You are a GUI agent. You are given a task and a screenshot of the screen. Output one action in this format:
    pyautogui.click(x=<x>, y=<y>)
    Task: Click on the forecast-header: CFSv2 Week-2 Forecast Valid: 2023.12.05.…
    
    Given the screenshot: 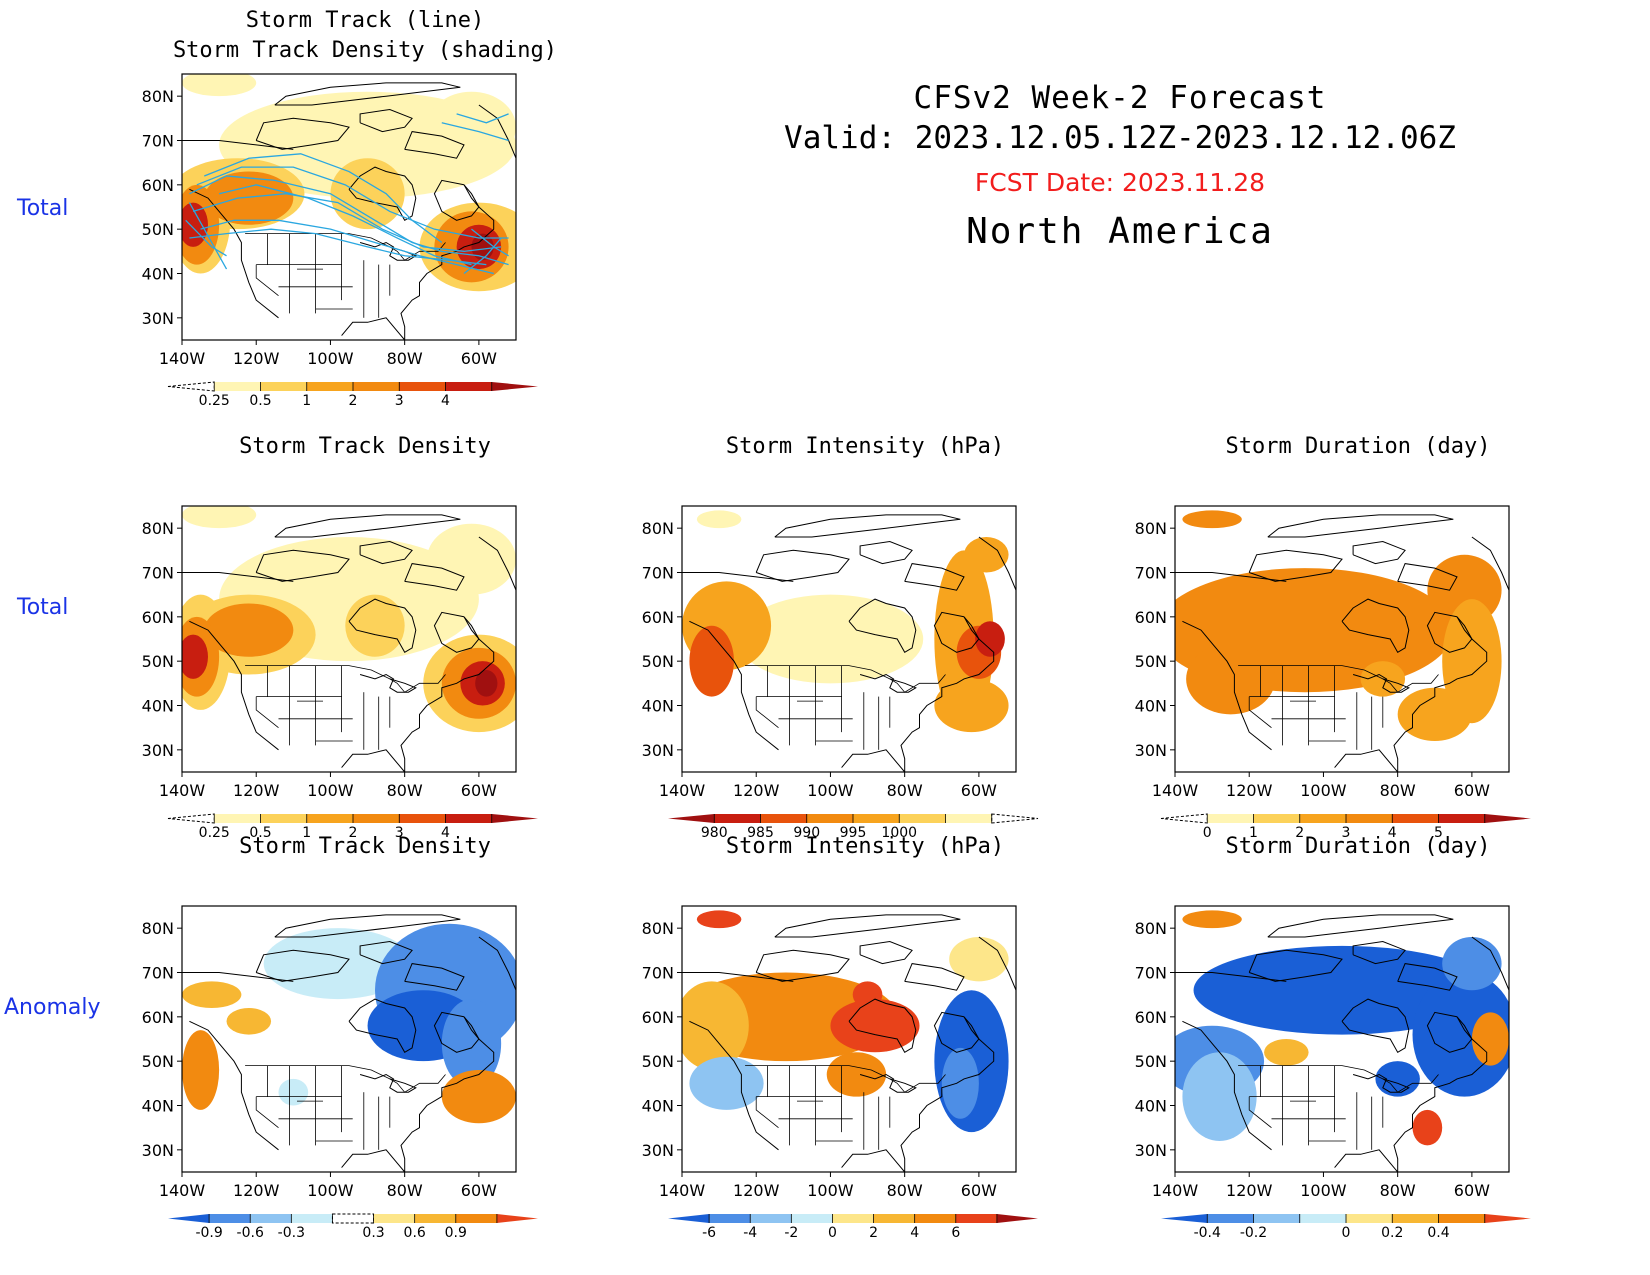 What is the action you would take?
    pyautogui.click(x=1120, y=166)
    